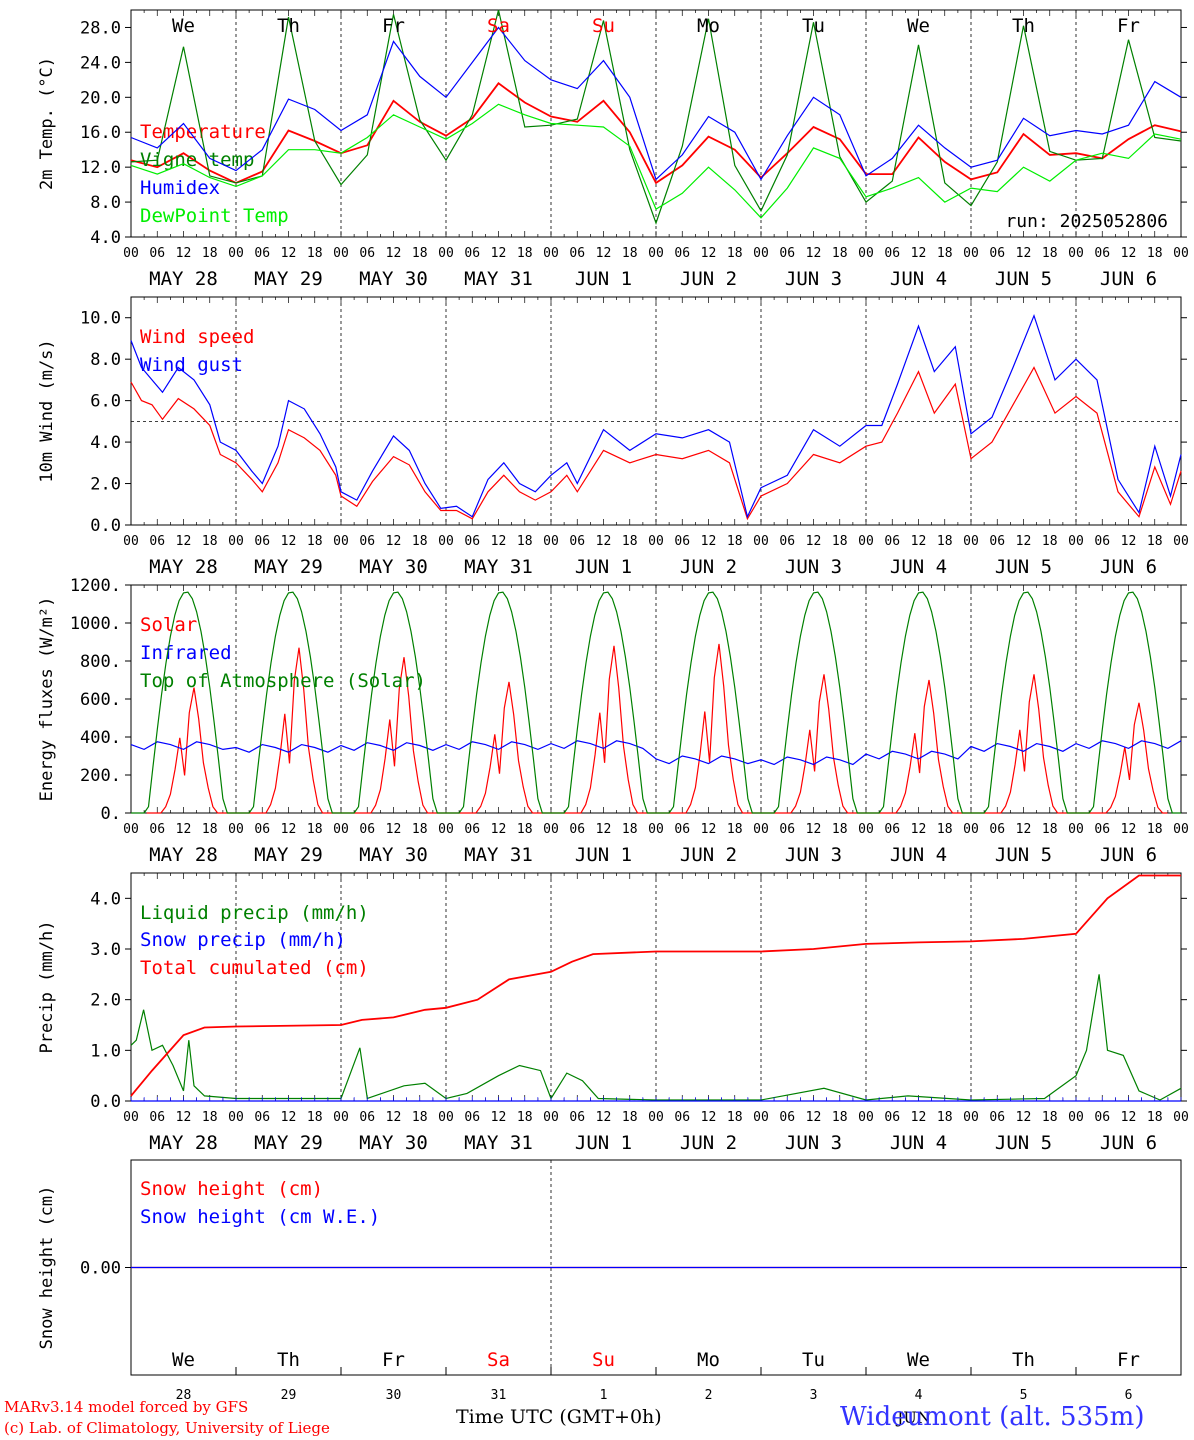  I want to click on weekday-label: Tu, so click(813, 26).